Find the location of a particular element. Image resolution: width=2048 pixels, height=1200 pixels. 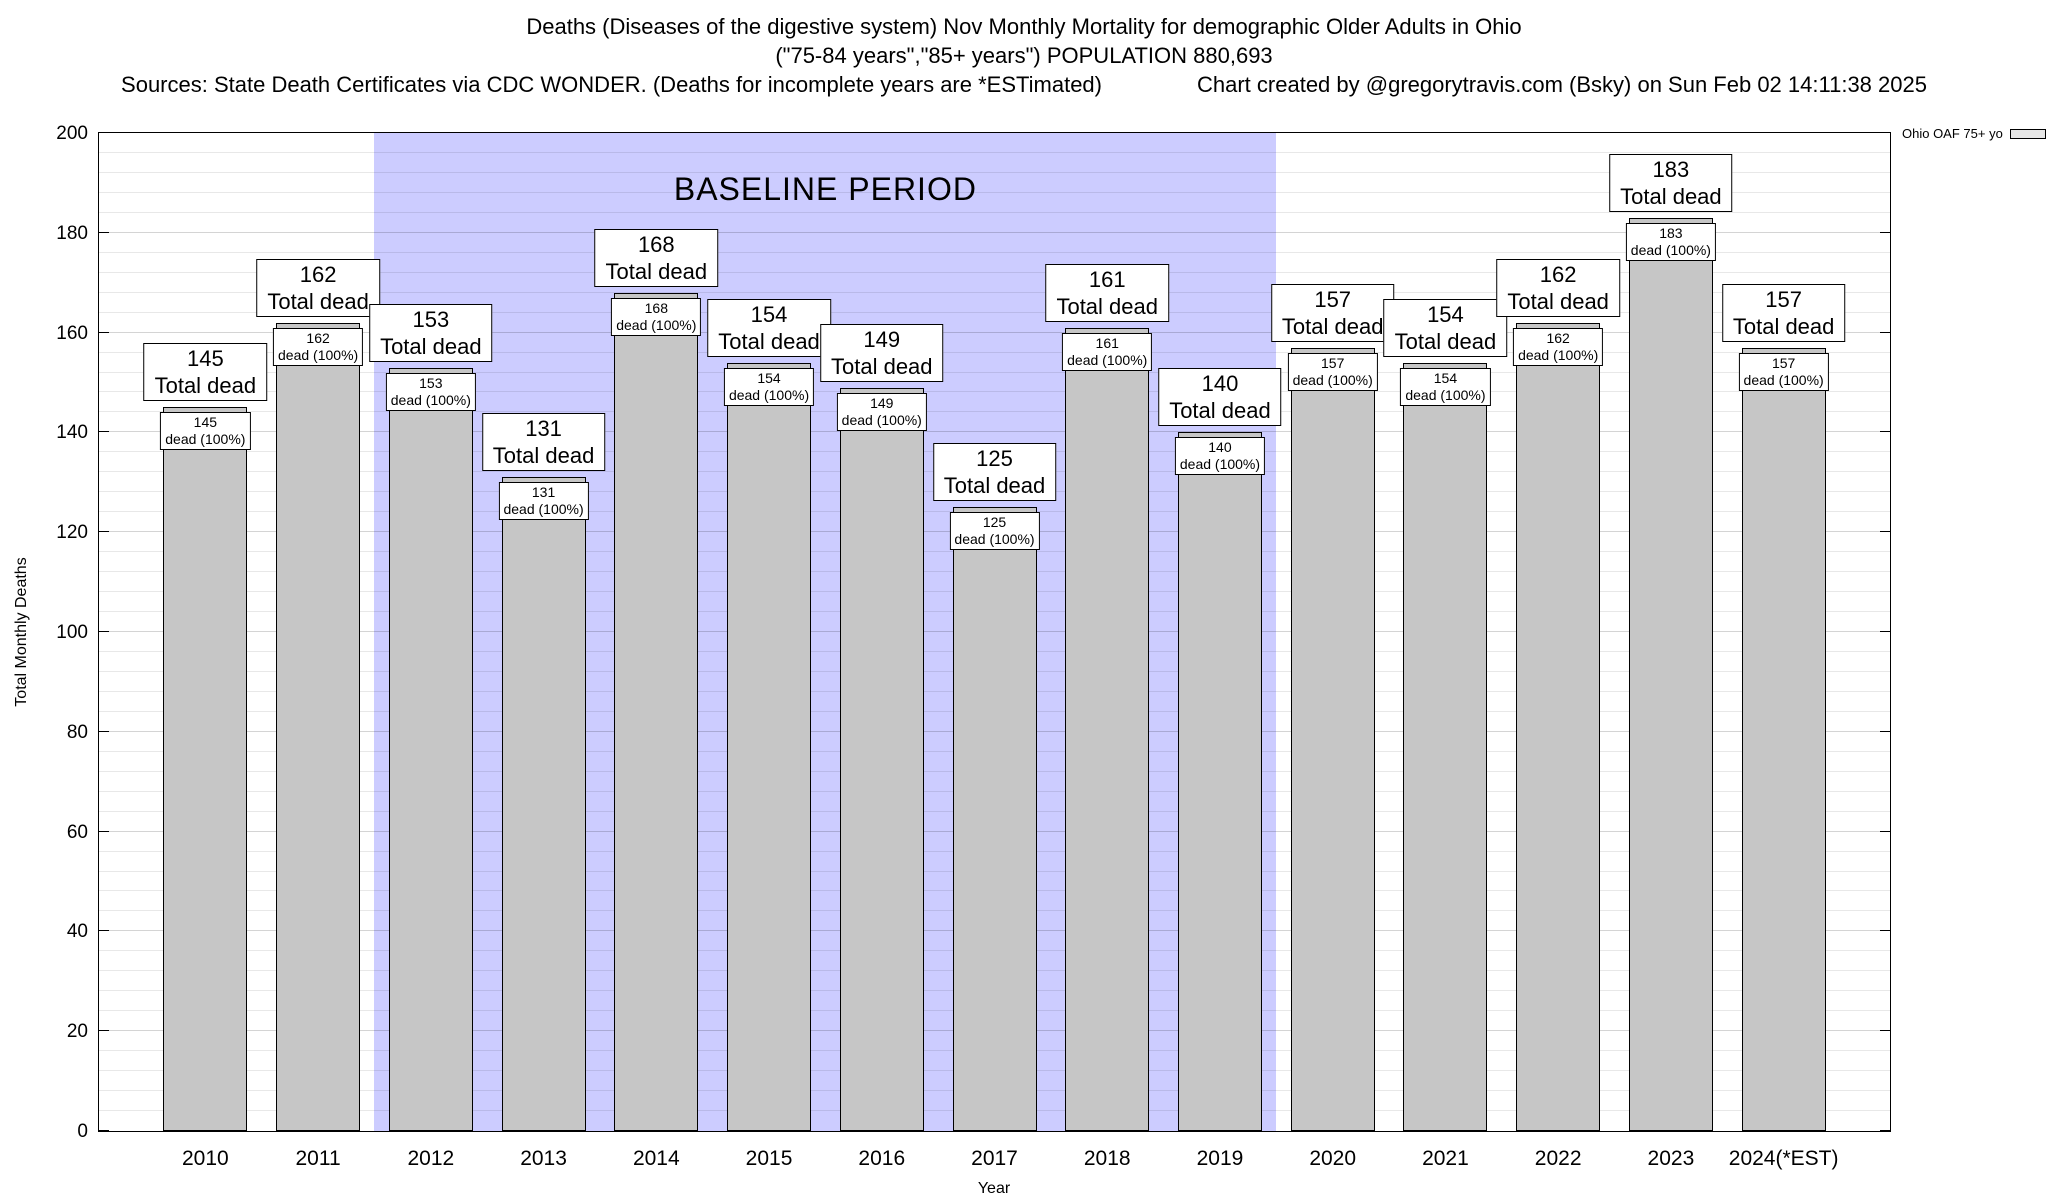

bar-2017: 125 dead (100%) is located at coordinates (994, 819).